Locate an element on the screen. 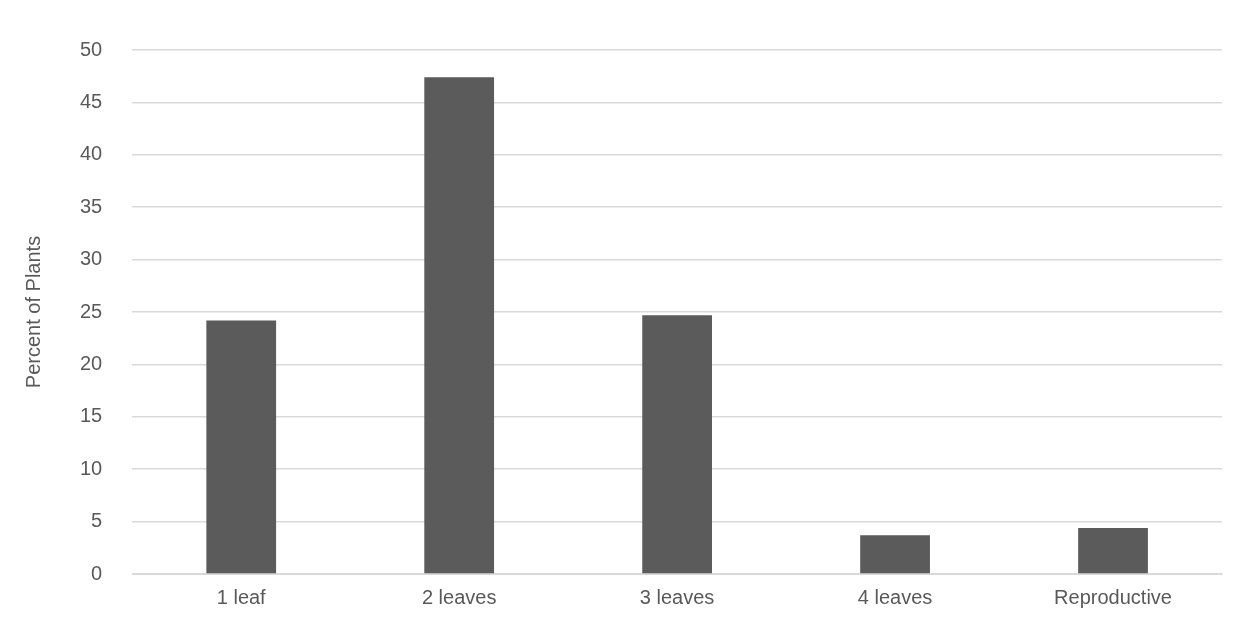  y-tick-label: 30 is located at coordinates (91, 258).